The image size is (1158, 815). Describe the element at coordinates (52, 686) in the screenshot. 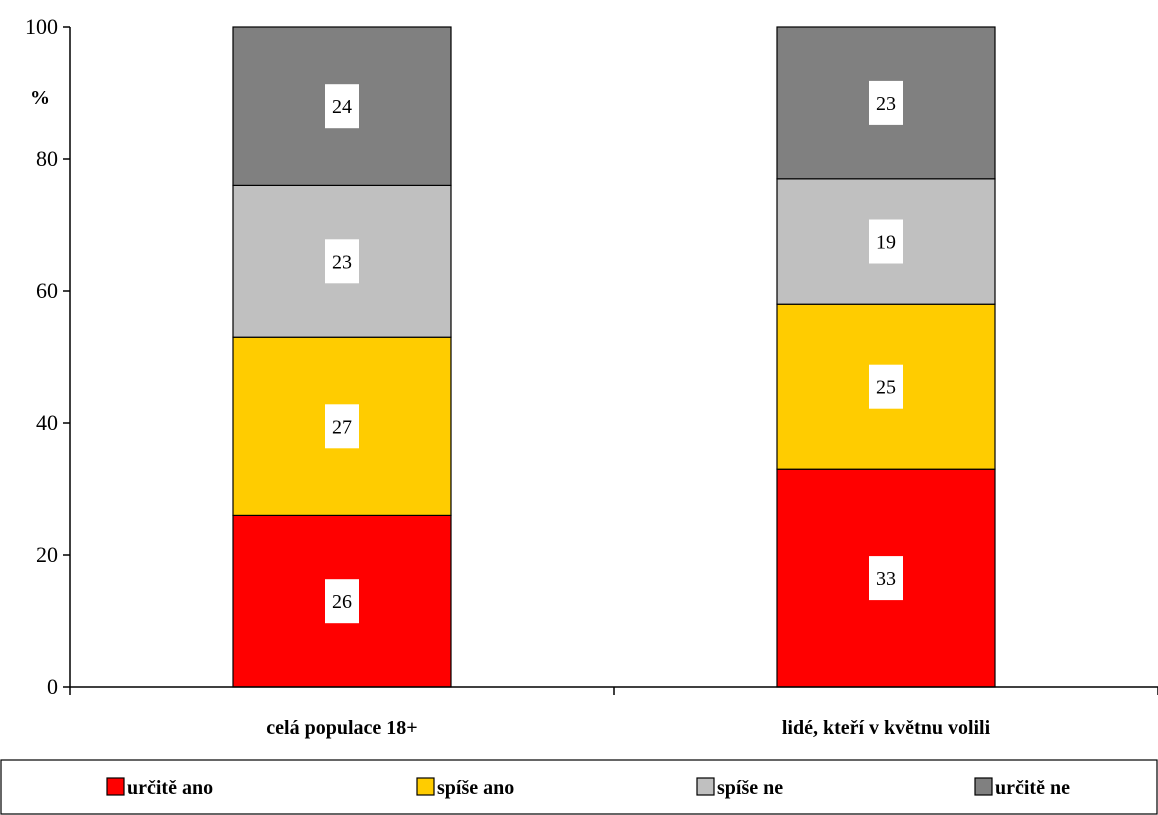

I see `y-tick-label: 0` at that location.